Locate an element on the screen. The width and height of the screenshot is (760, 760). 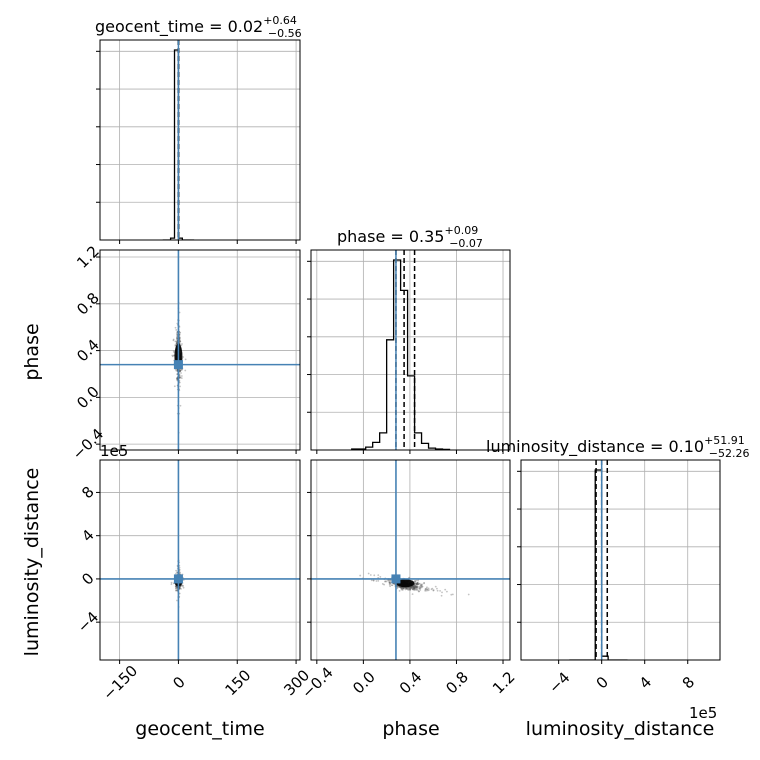
tick-label-x-phase-4: 1.2 is located at coordinates (504, 683).